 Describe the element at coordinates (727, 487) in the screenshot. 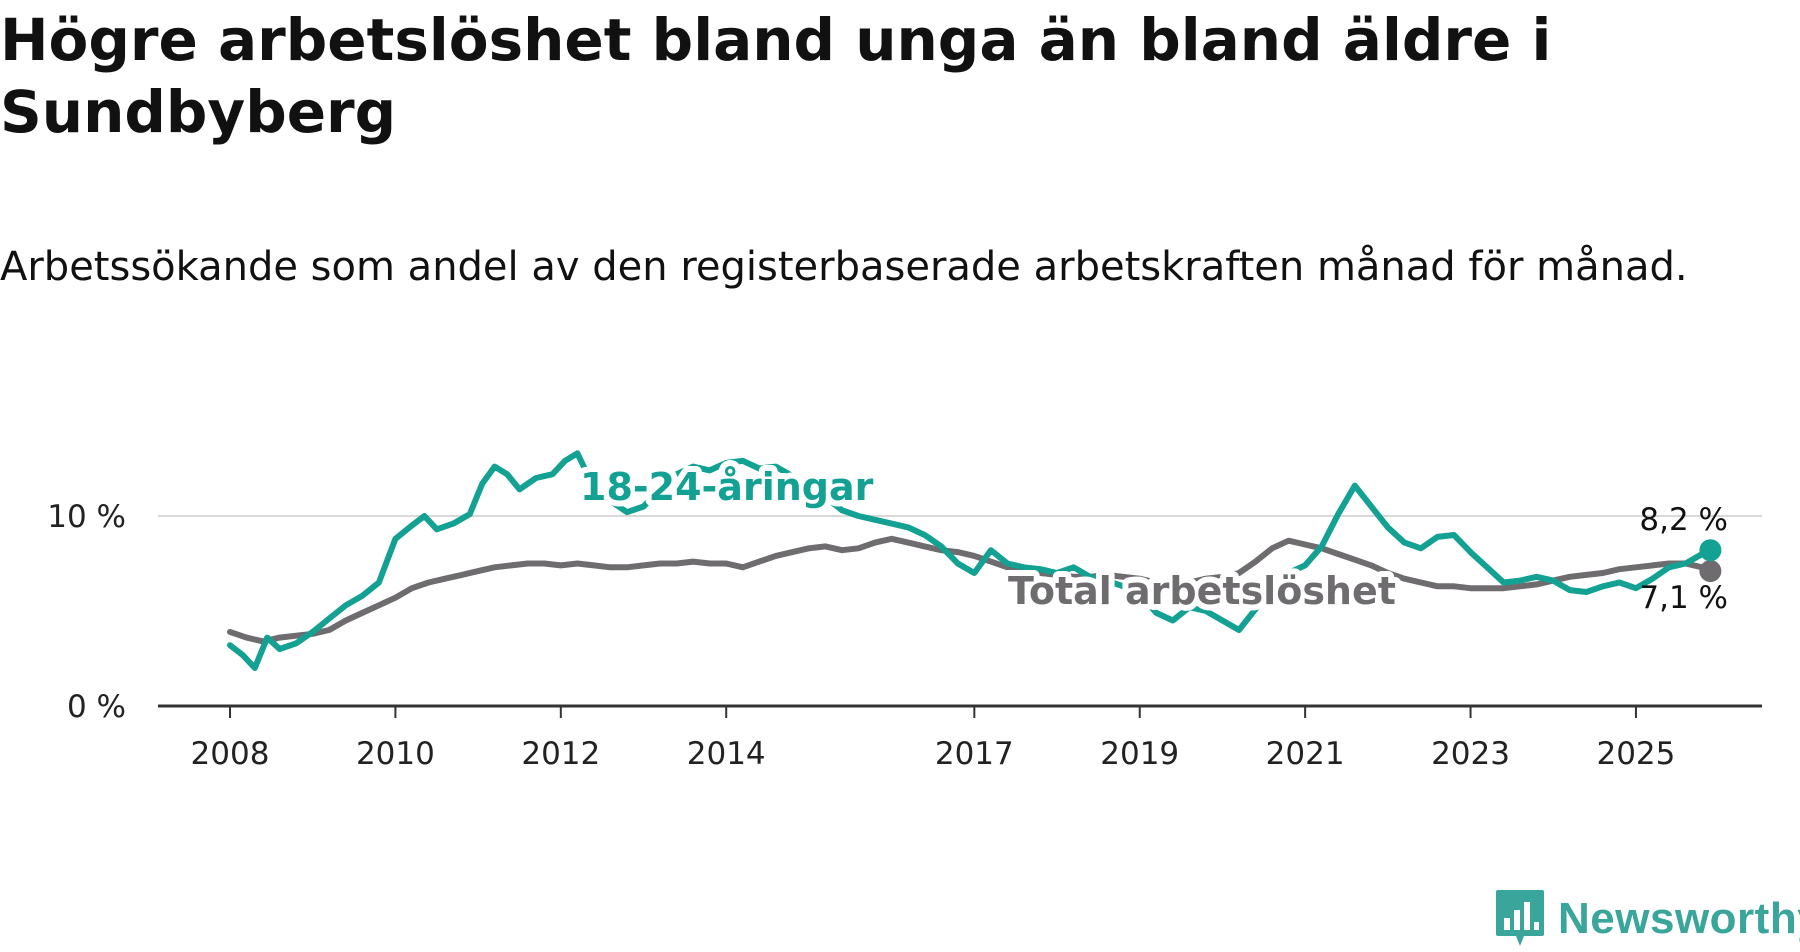

I see `series-label-youth: 18-24-åringar` at that location.